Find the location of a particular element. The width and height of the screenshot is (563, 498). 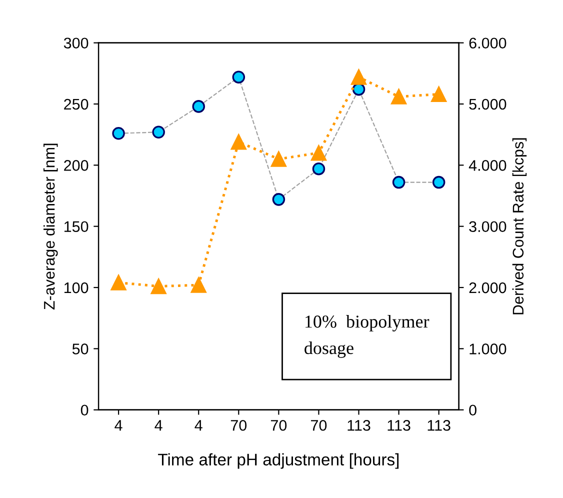

x-axis-title: Time after pH adjustment [hours] is located at coordinates (278, 461).